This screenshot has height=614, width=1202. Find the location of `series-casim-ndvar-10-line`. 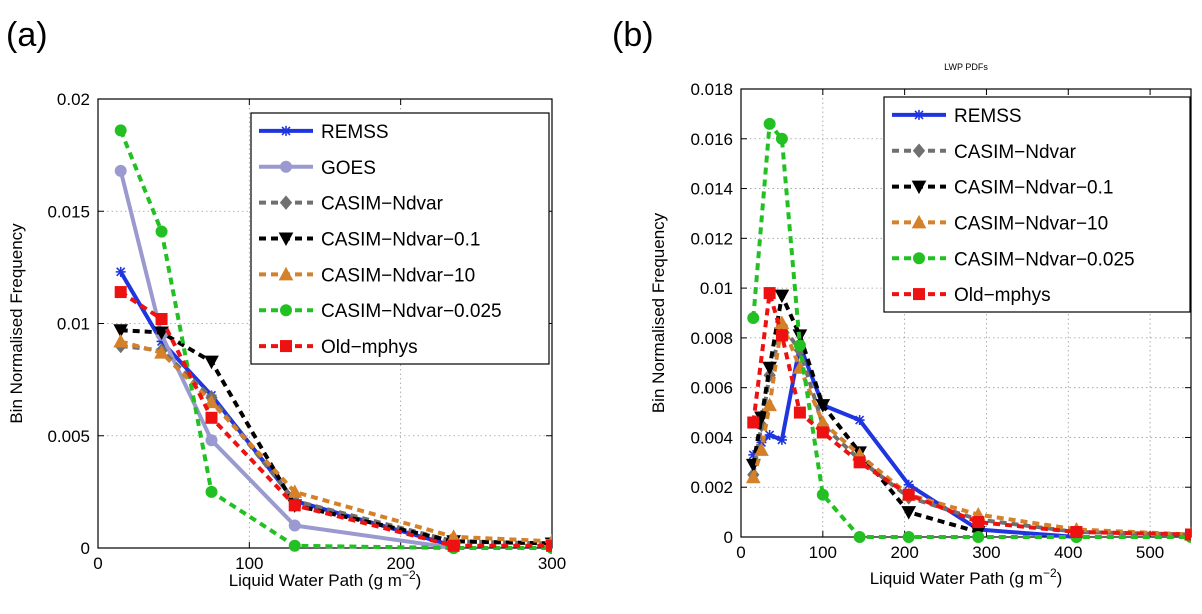

series-casim-ndvar-10-line is located at coordinates (336, 441).